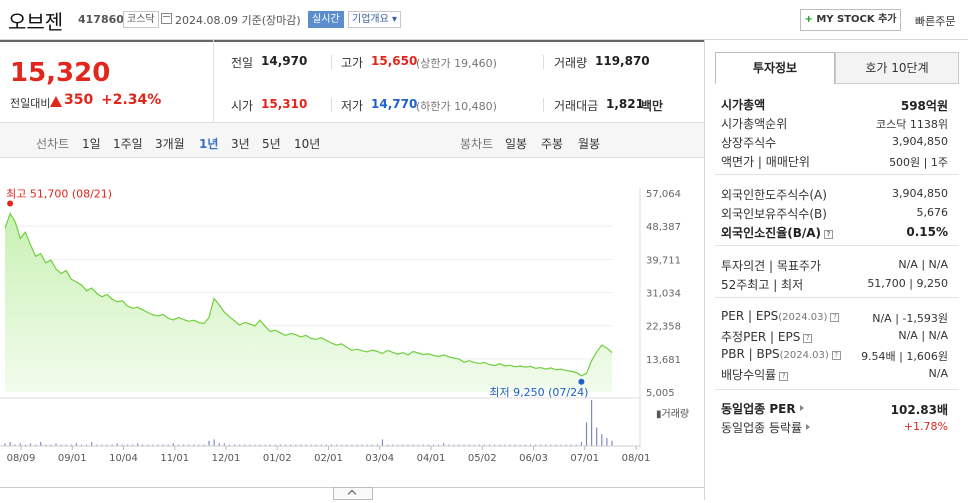  What do you see at coordinates (910, 318) in the screenshot?
I see `per-value: N/A | -1,593원` at bounding box center [910, 318].